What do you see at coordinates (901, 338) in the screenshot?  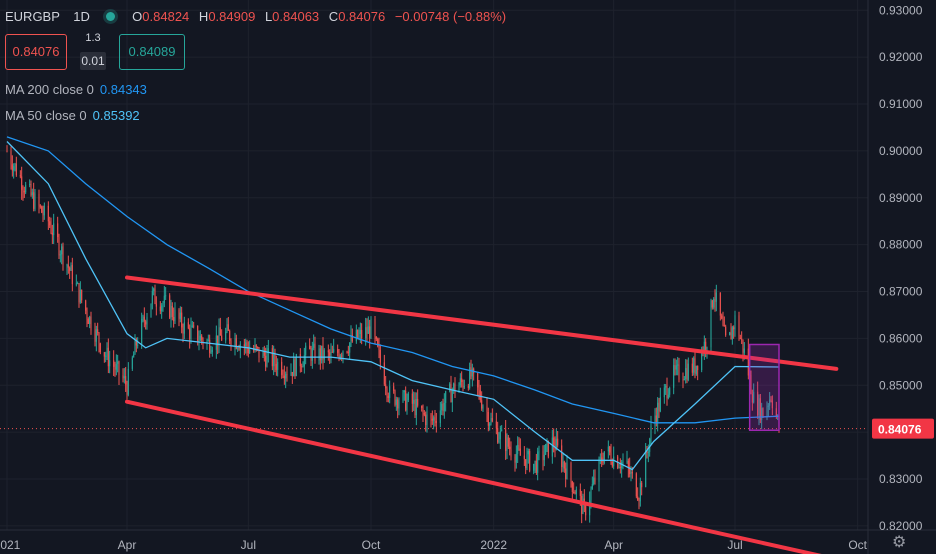 I see `y-tick-label: 0.86000` at bounding box center [901, 338].